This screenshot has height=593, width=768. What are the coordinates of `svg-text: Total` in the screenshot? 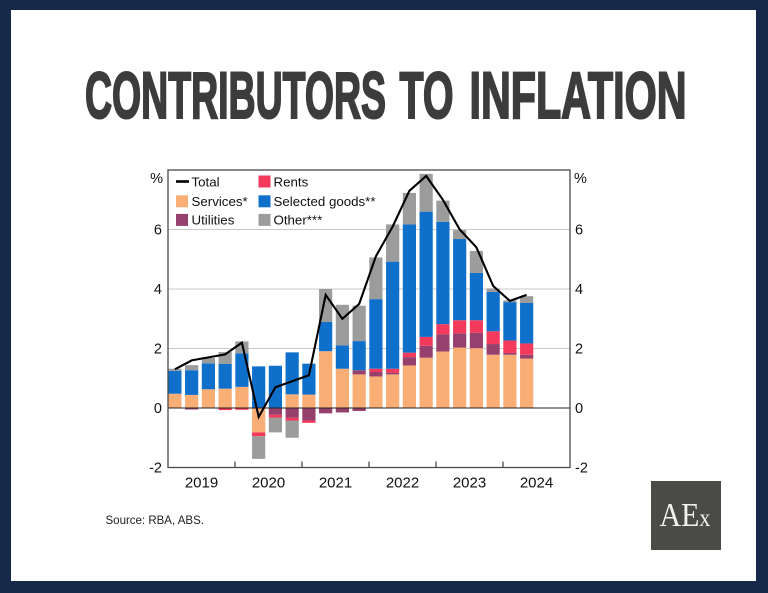 It's located at (206, 181).